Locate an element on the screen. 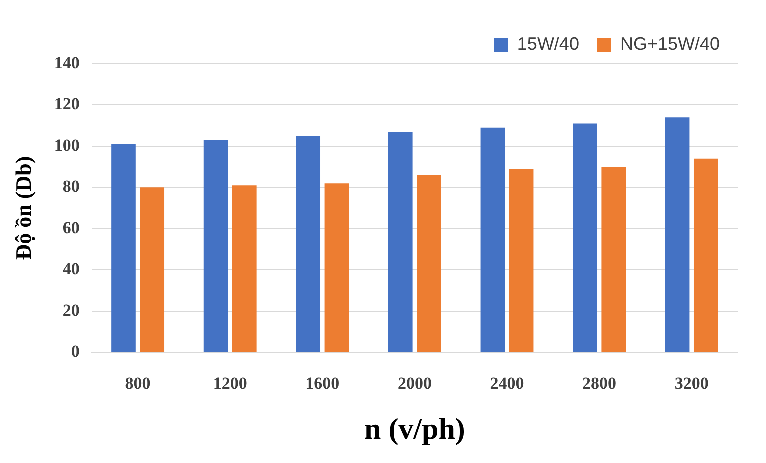  y-tick-label: 120 is located at coordinates (67, 104).